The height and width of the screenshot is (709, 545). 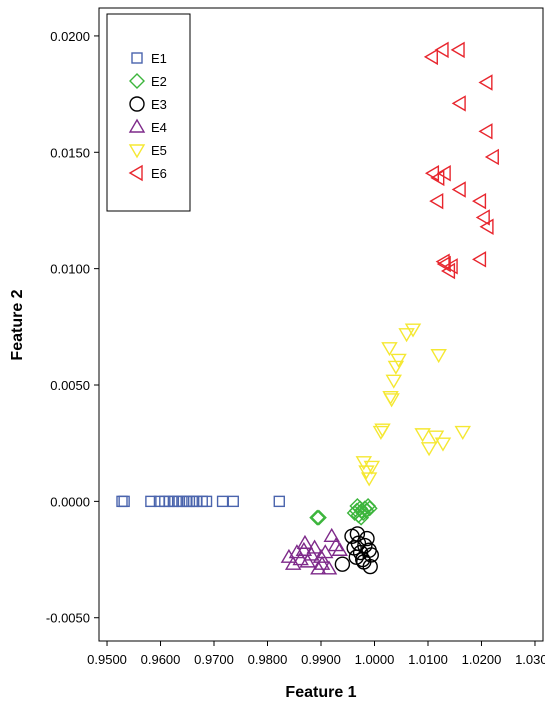 I want to click on series-e1, so click(x=200, y=501).